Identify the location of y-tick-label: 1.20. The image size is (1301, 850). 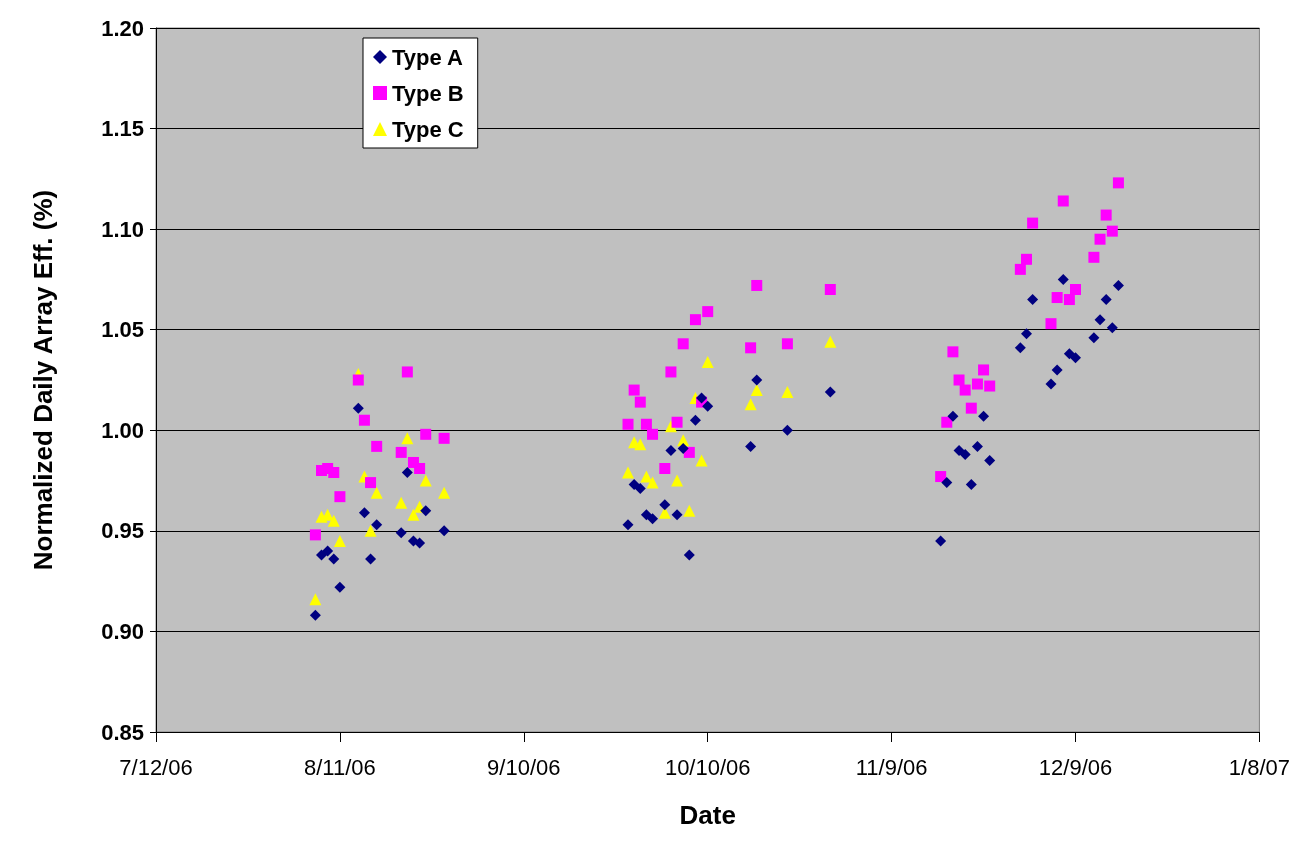
(122, 28).